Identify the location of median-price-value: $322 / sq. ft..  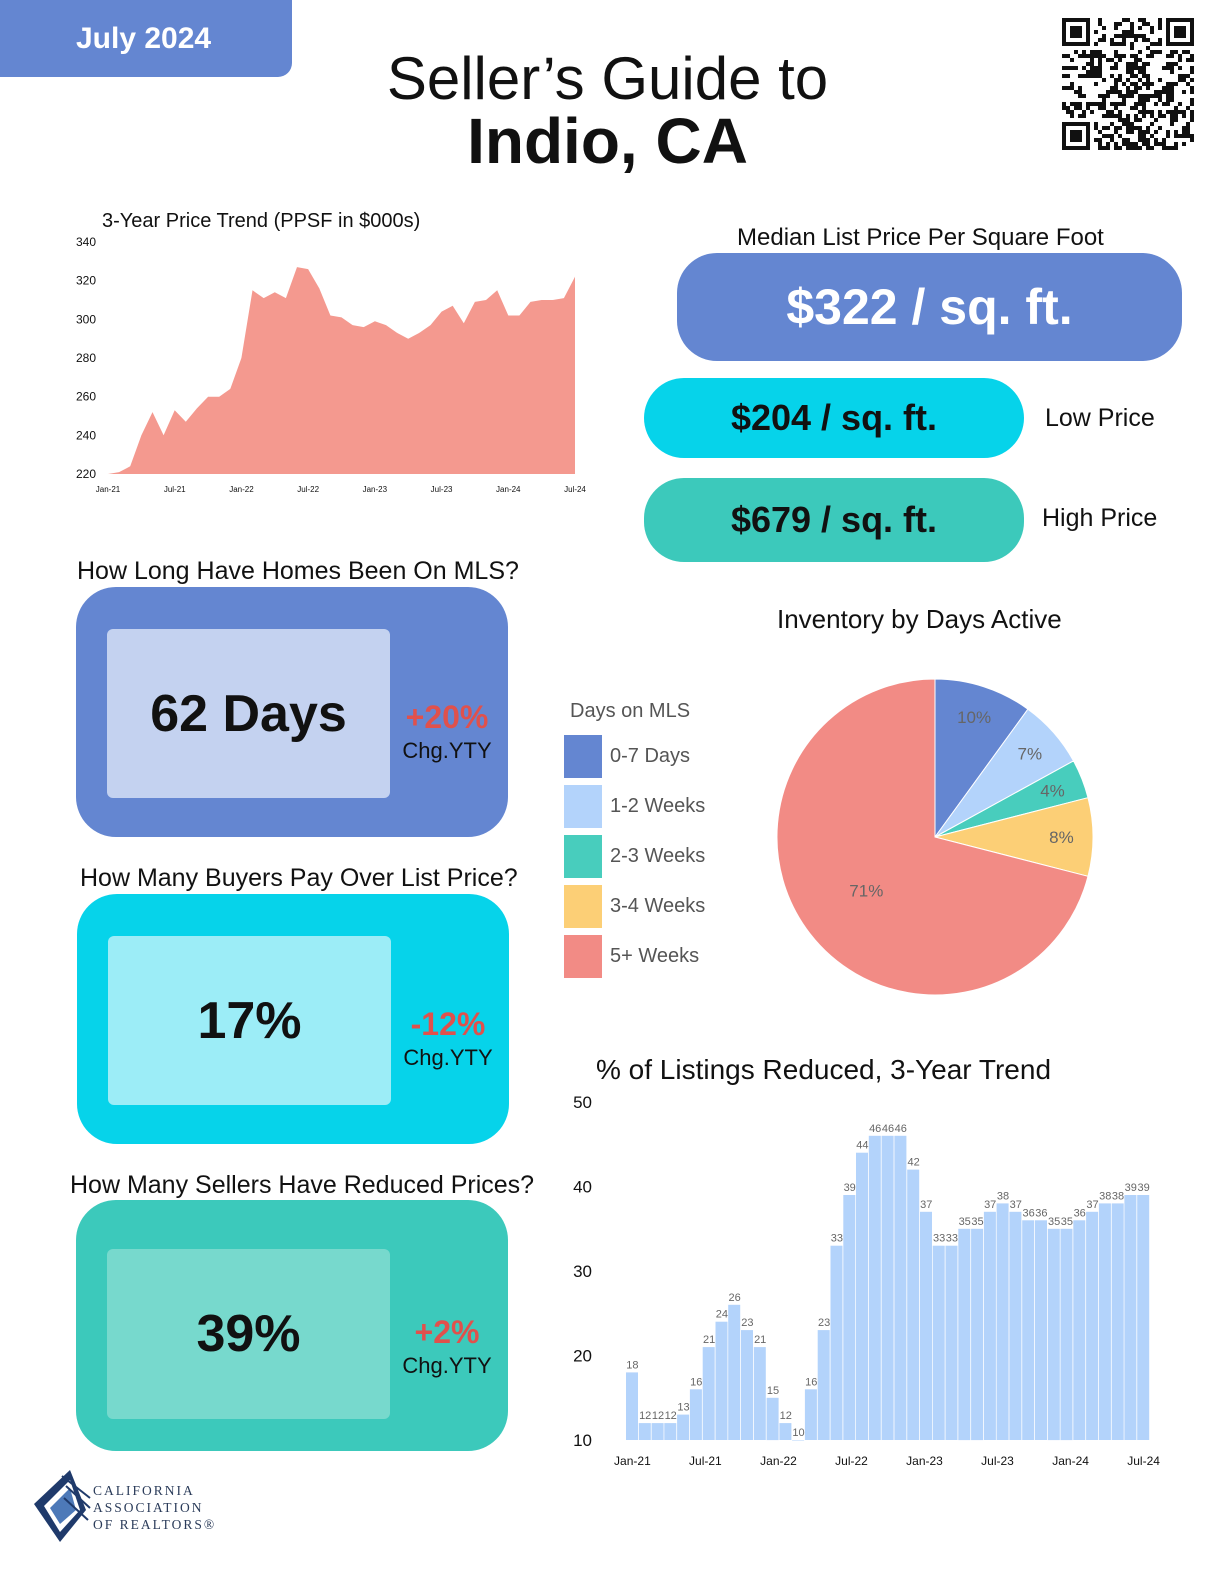
(929, 307).